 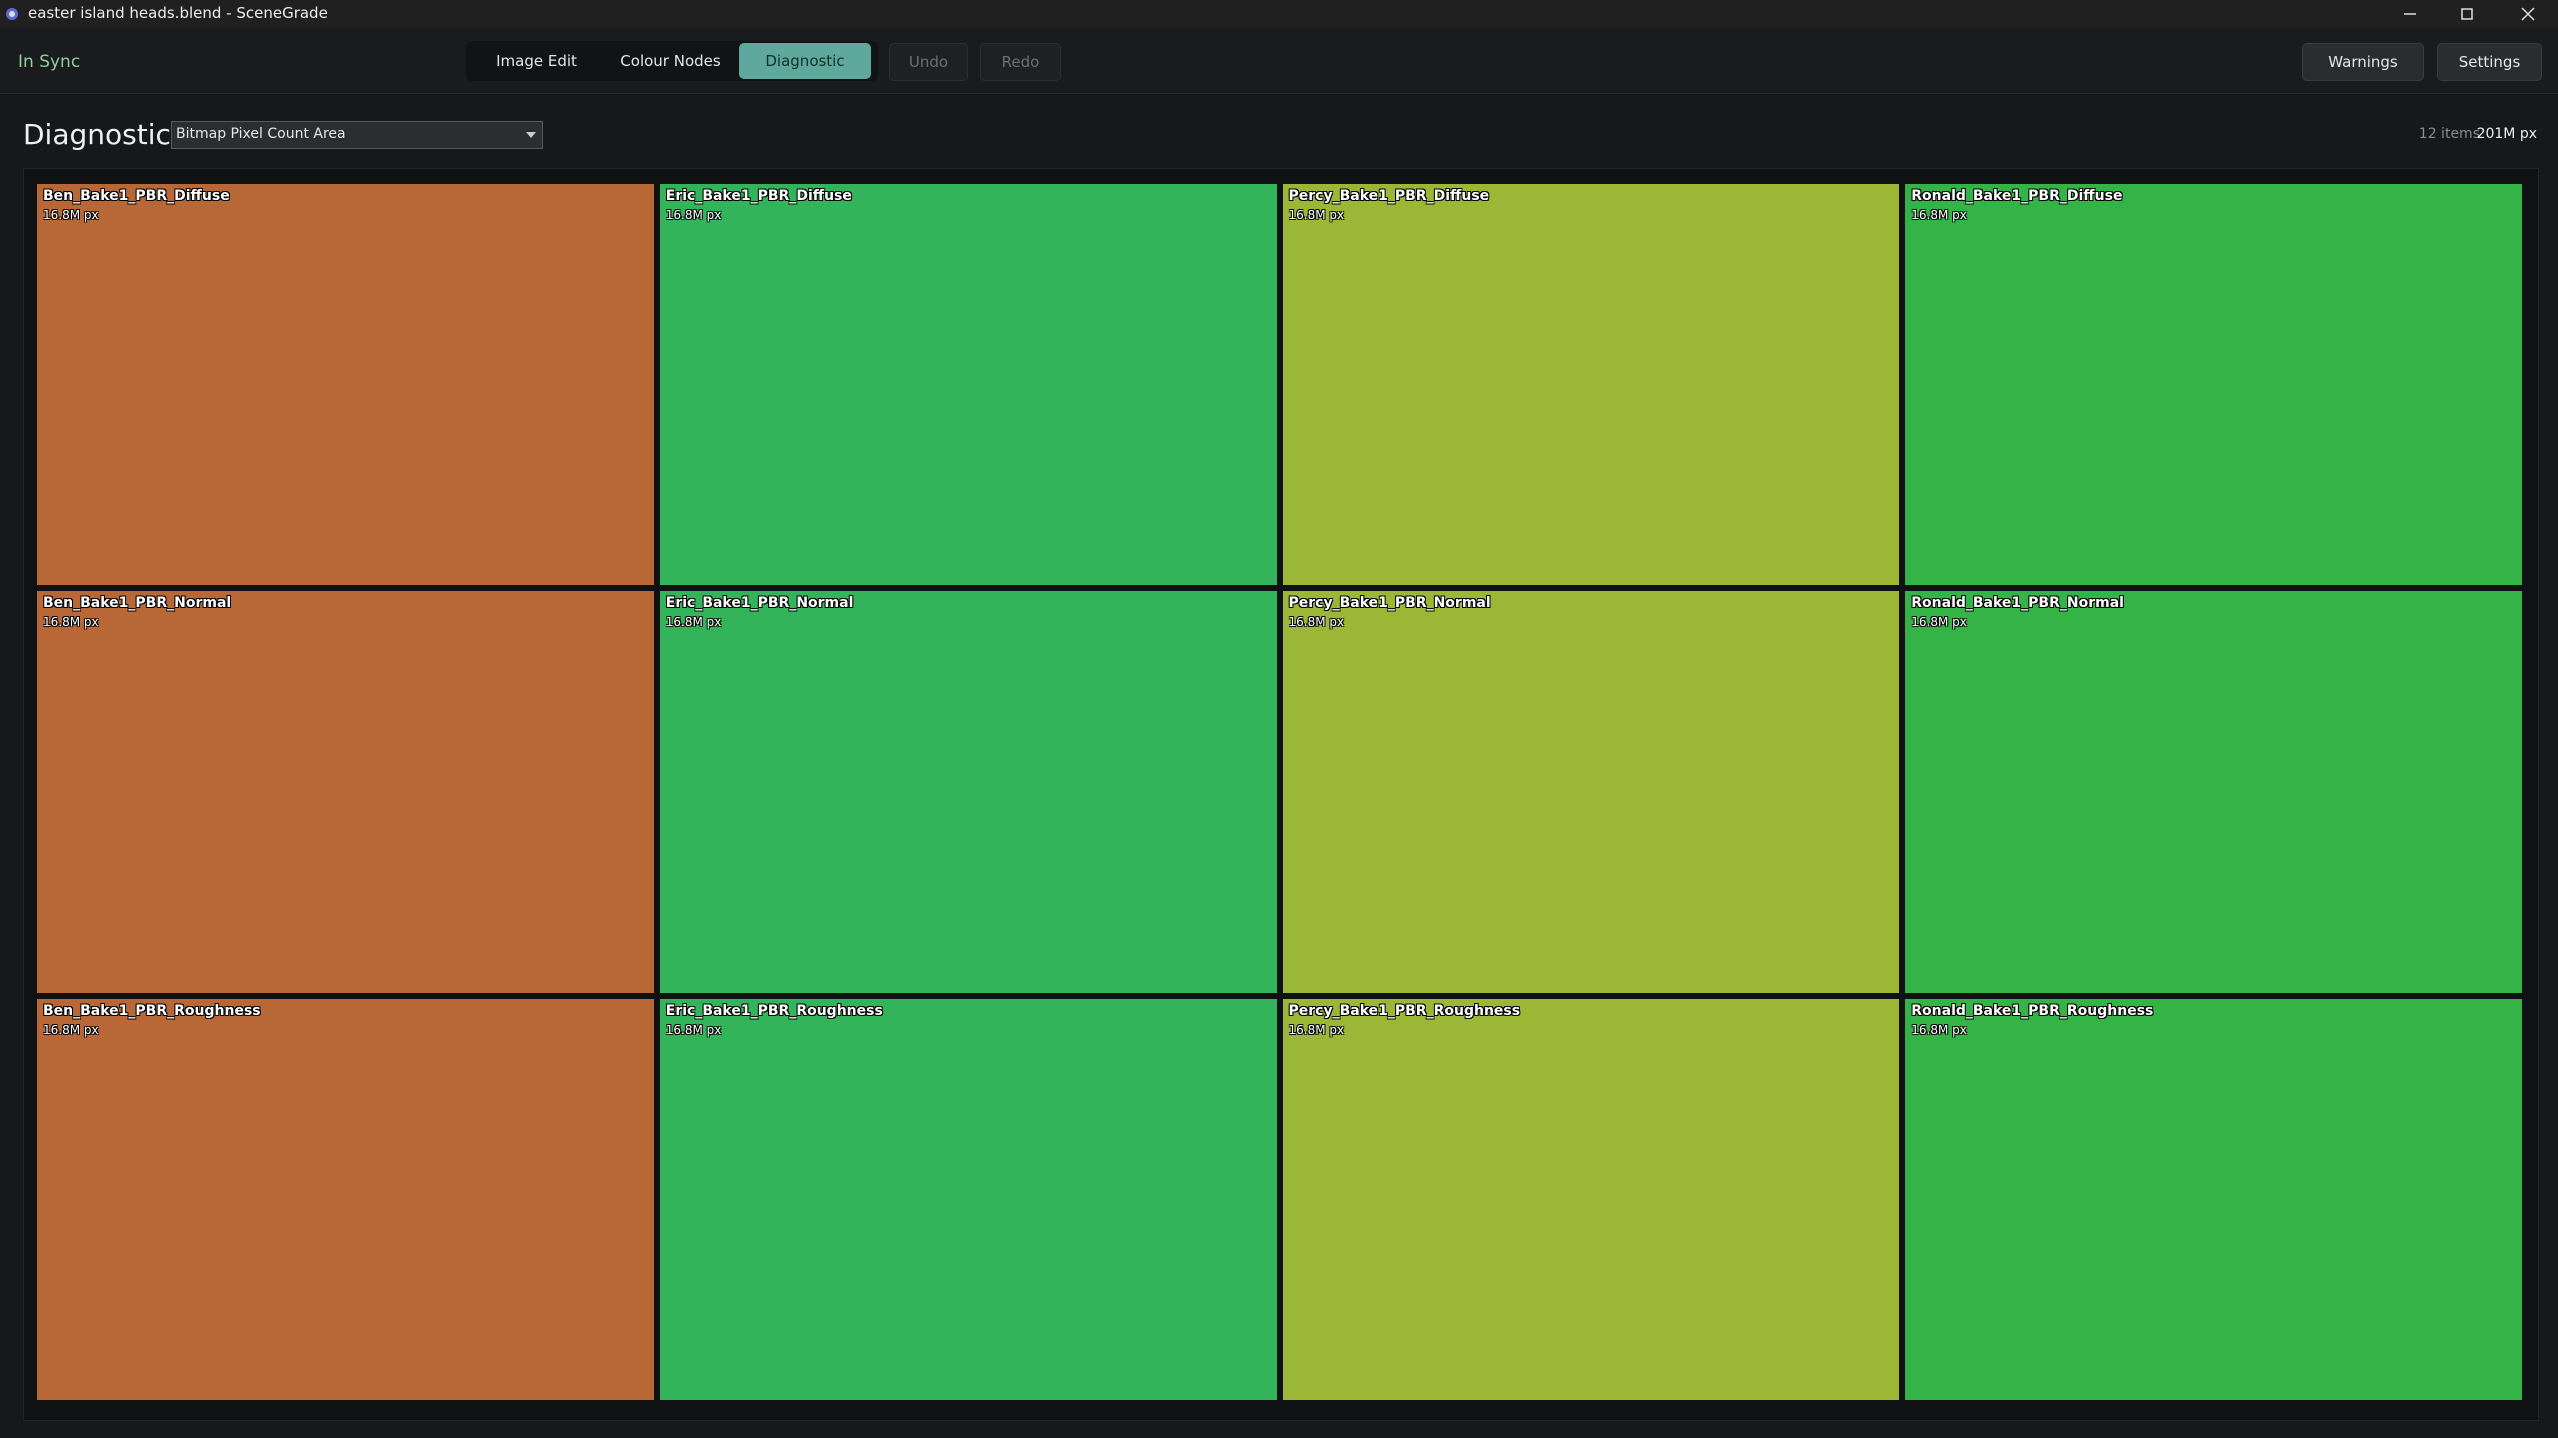 What do you see at coordinates (774, 1010) in the screenshot?
I see `tile-label: Eric_Bake1_PBR_Roughness` at bounding box center [774, 1010].